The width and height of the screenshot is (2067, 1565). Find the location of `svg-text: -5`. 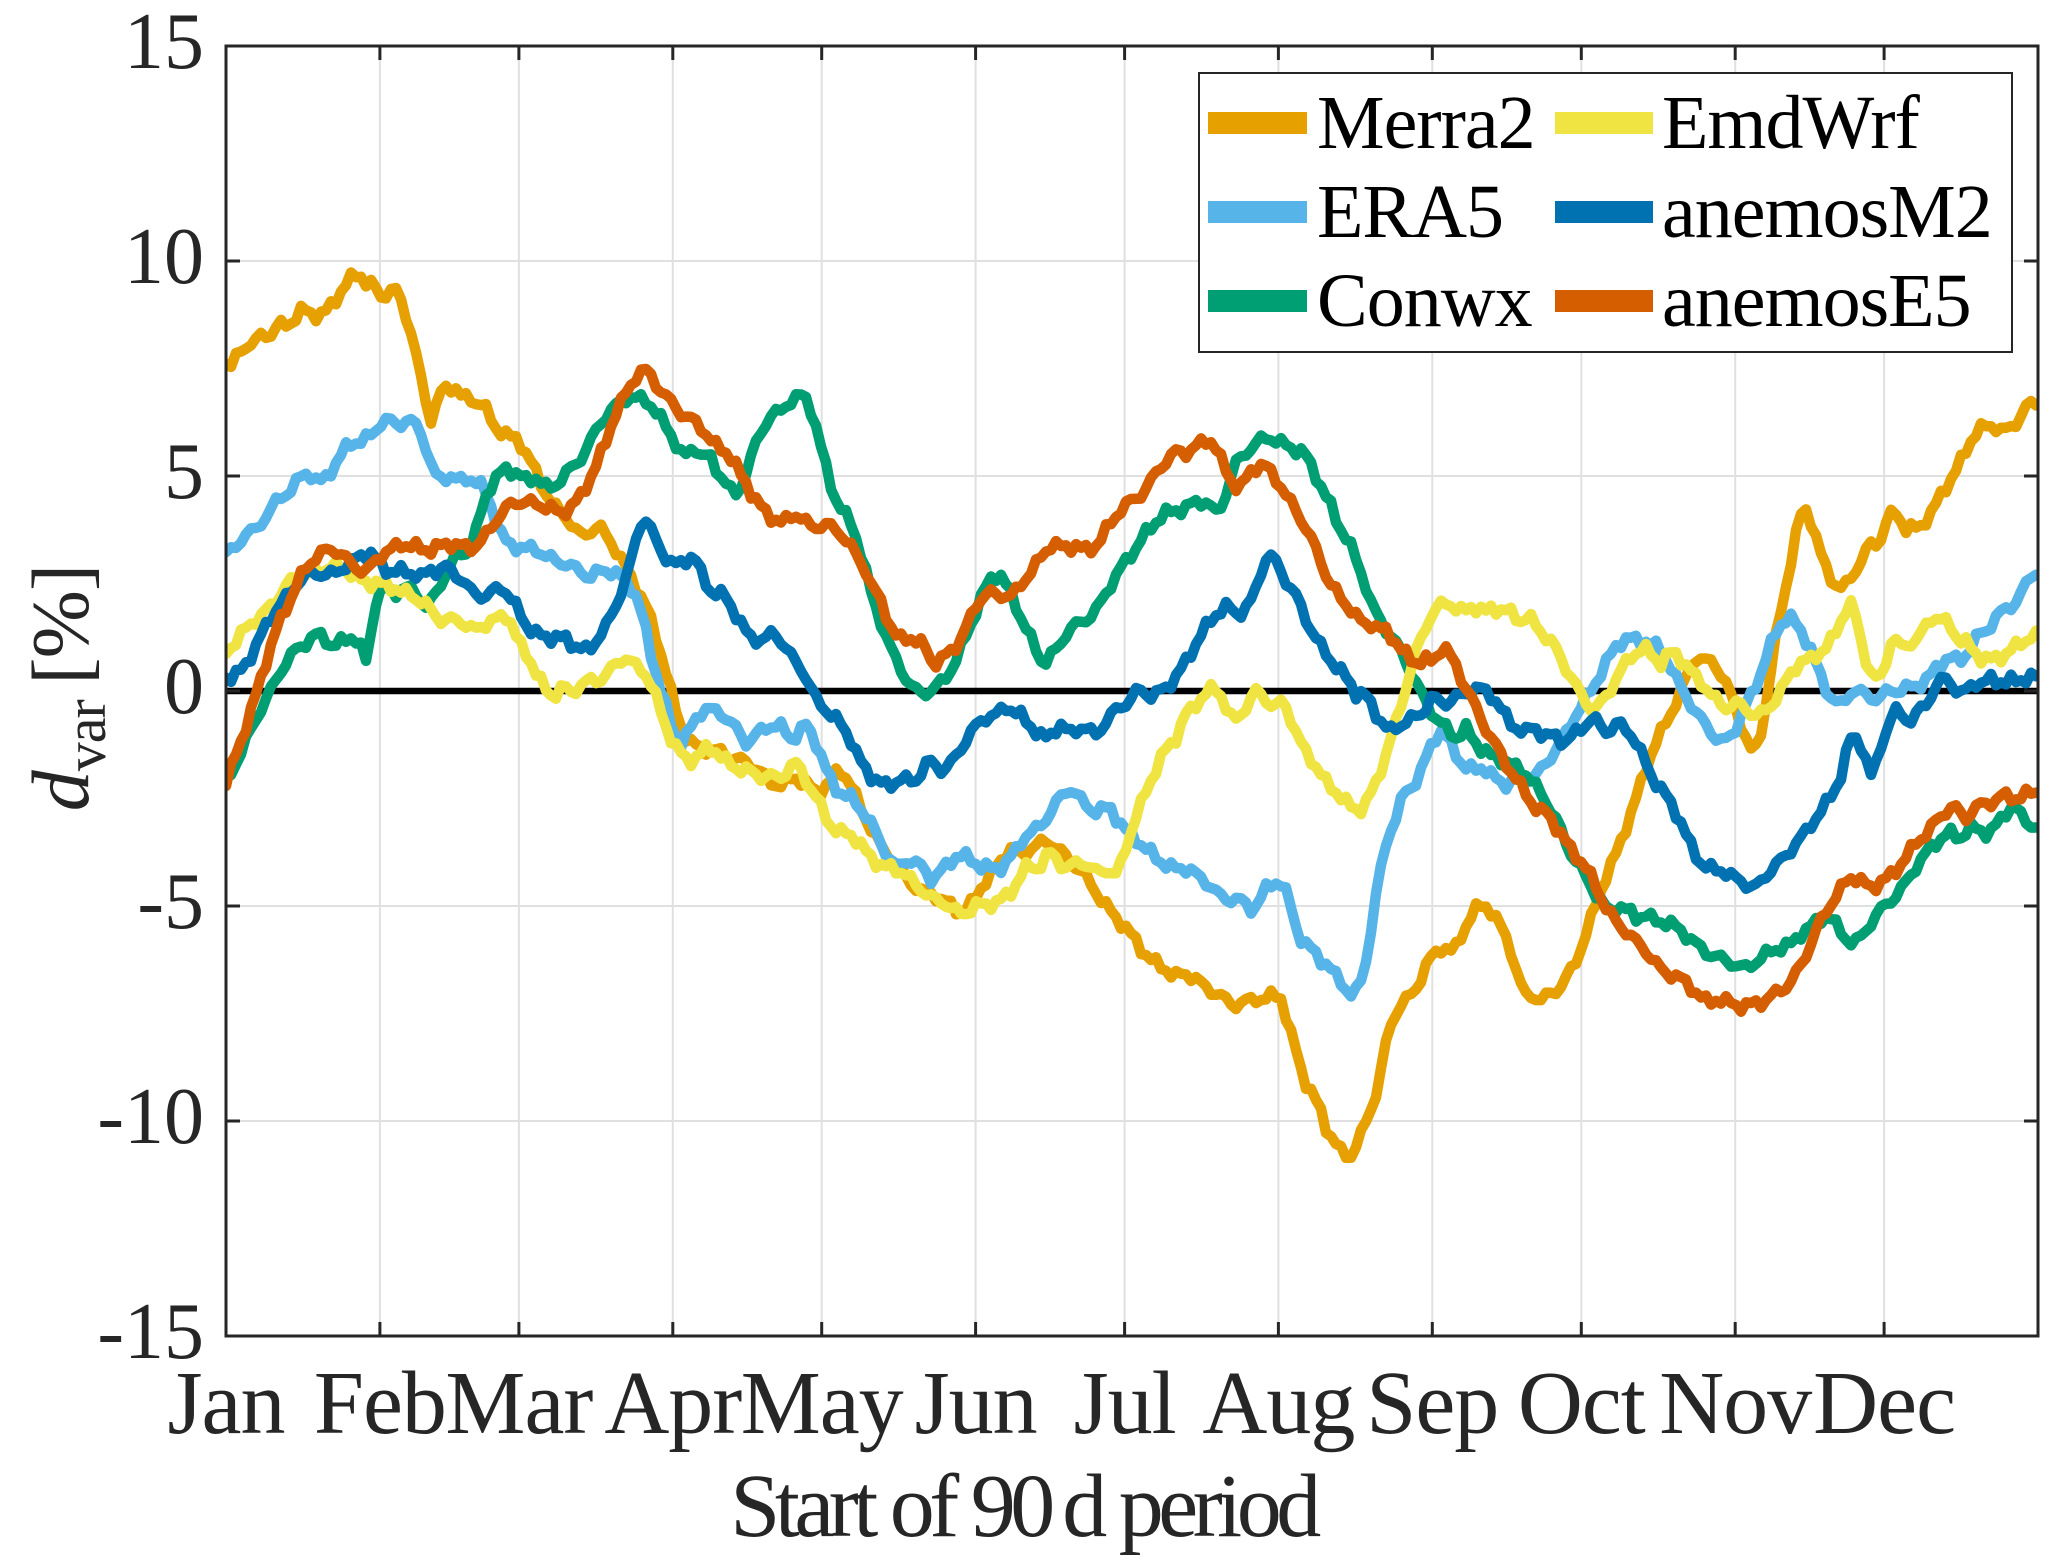

svg-text: -5 is located at coordinates (170, 902).